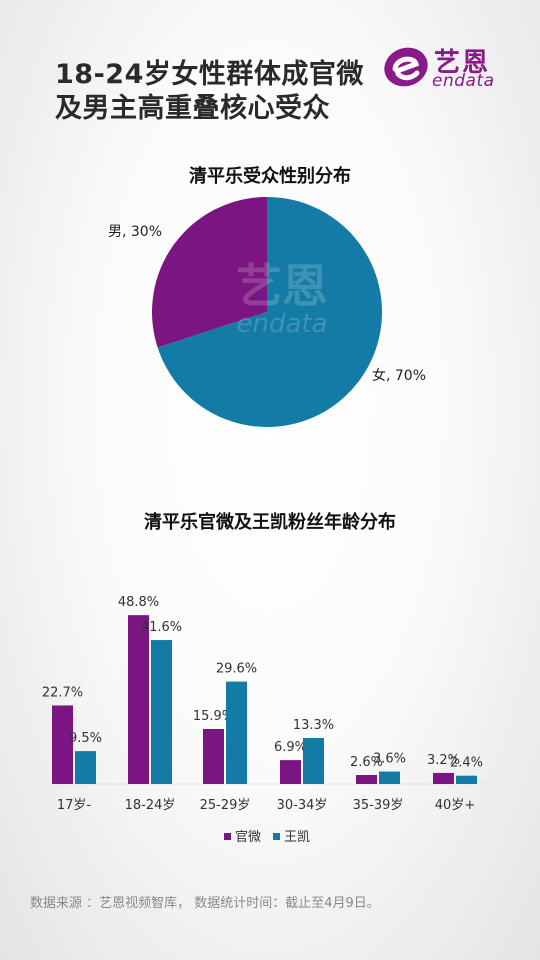  Describe the element at coordinates (270, 522) in the screenshot. I see `bar-chart-title: 清平乐官微及王凯粉丝年龄分布` at that location.